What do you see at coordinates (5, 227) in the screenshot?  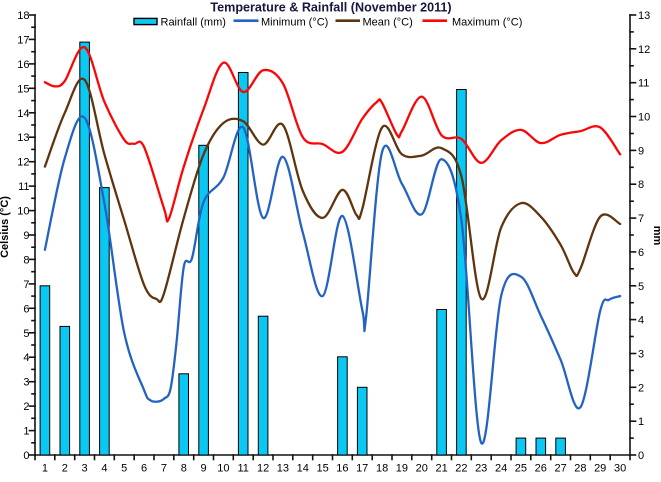 I see `svg-text: Celsius (°C)` at bounding box center [5, 227].